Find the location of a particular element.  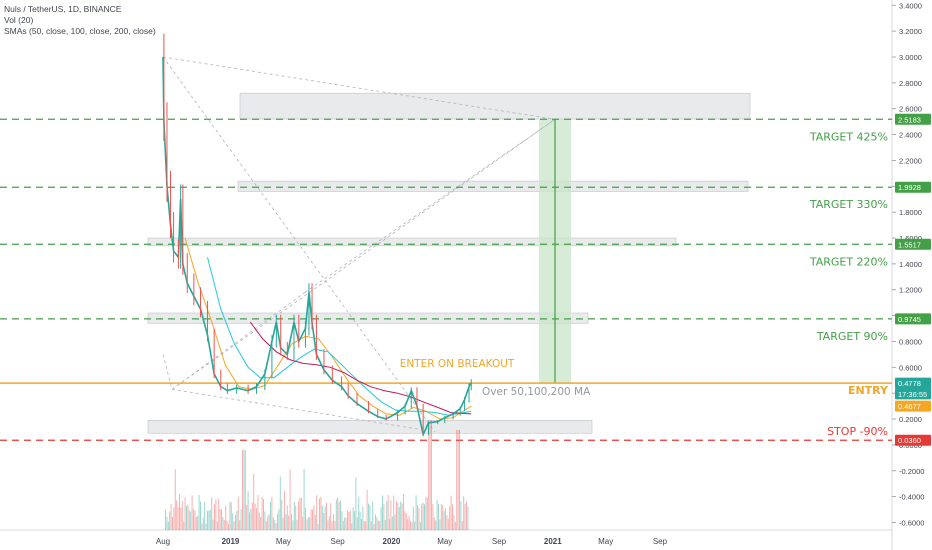

breakout-annotation: ENTER ON BREAKOUT is located at coordinates (457, 364).